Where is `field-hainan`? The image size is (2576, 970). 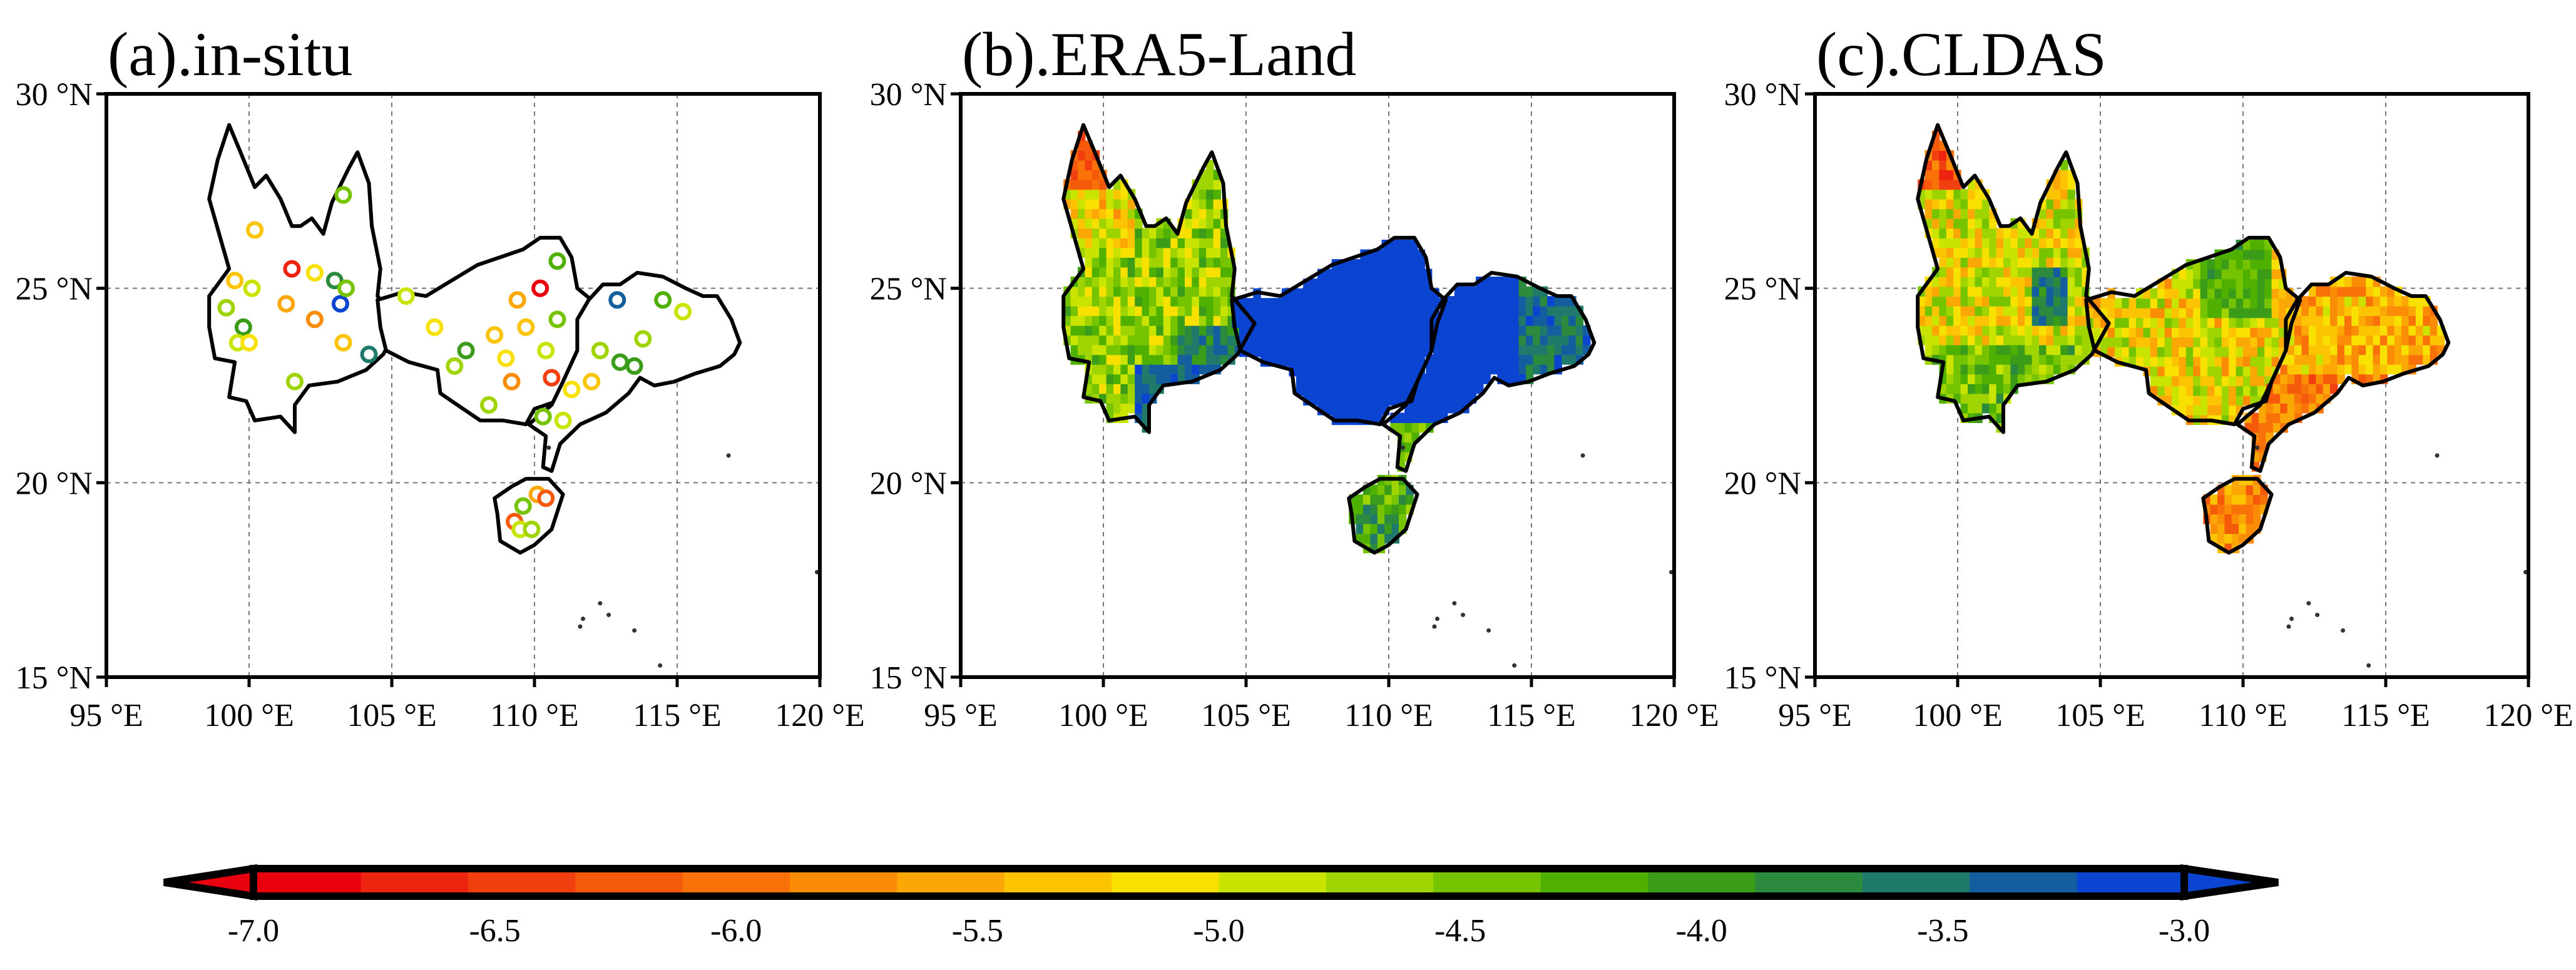
field-hainan is located at coordinates (1382, 514).